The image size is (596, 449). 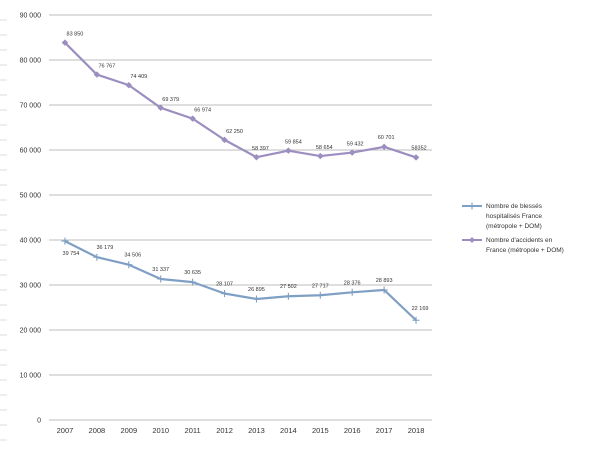 What do you see at coordinates (75, 35) in the screenshot?
I see `data-label: 83 850` at bounding box center [75, 35].